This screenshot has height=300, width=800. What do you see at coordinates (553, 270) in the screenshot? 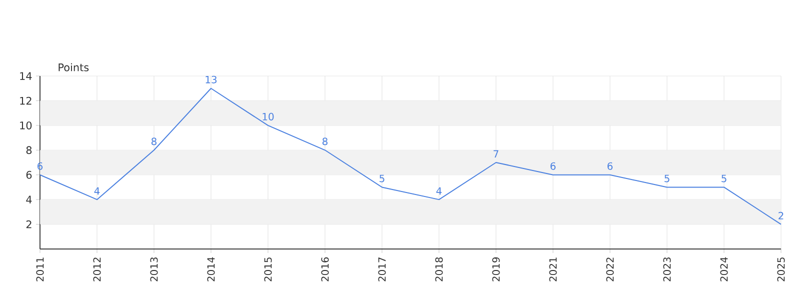
I see `x-tick-label: 2021` at bounding box center [553, 270].